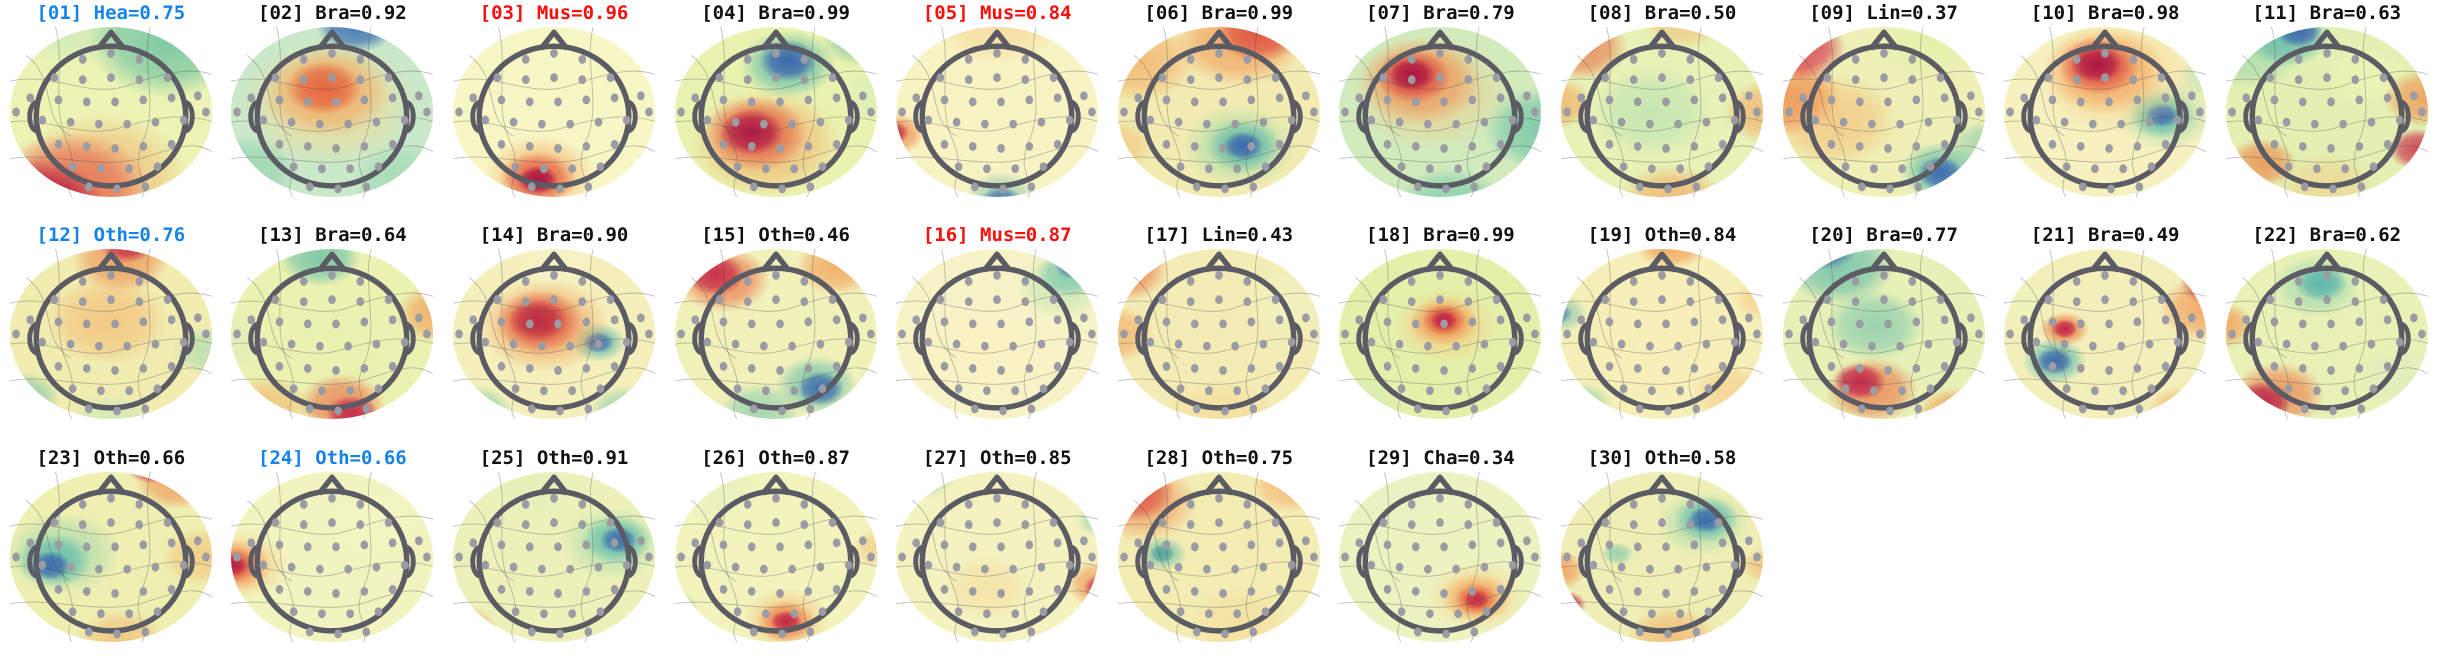 Image resolution: width=2438 pixels, height=667 pixels. Describe the element at coordinates (554, 556) in the screenshot. I see `ica-component-cell: [25] Oth=0.91` at that location.